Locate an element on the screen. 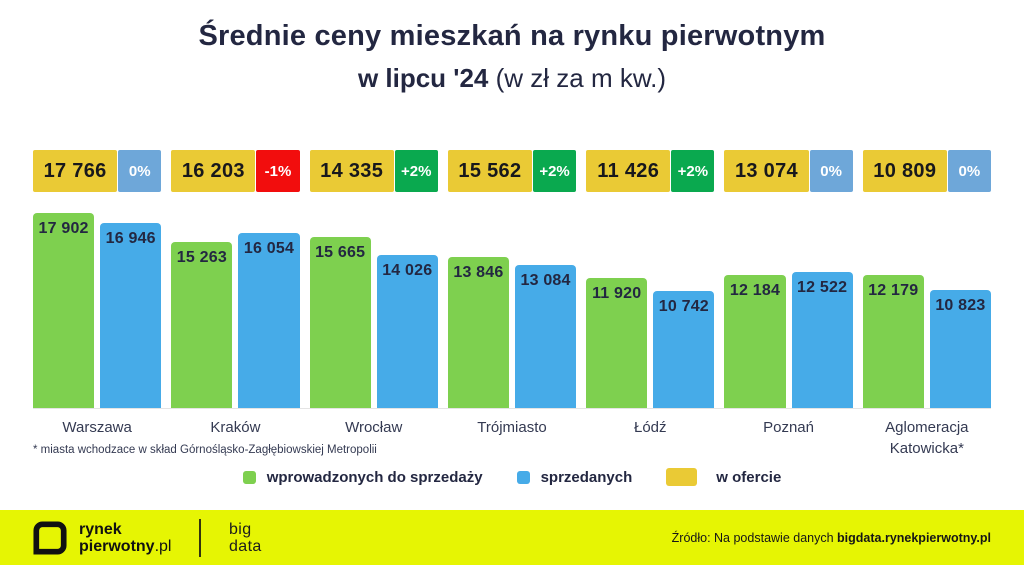  introduced-bar: 15 665 is located at coordinates (340, 322).